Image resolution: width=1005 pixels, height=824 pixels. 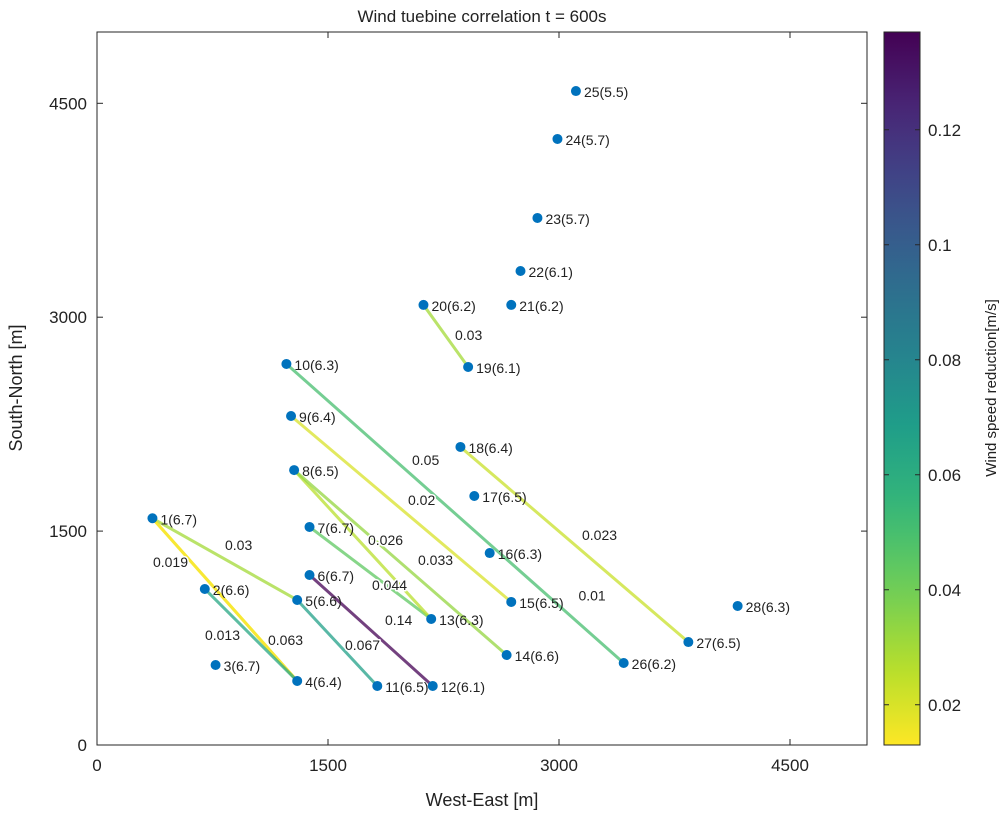 What do you see at coordinates (285, 640) in the screenshot?
I see `wake-link-label: 0.063` at bounding box center [285, 640].